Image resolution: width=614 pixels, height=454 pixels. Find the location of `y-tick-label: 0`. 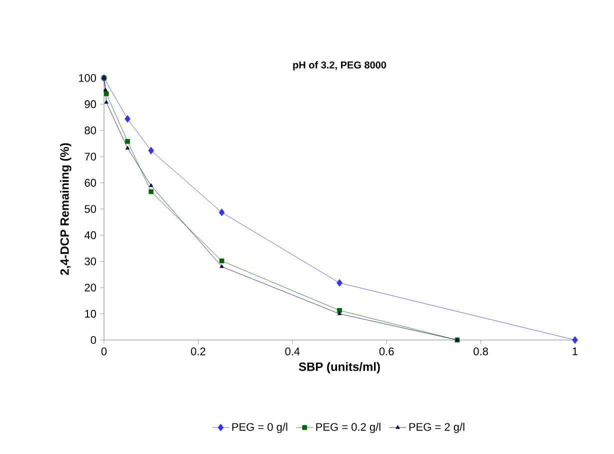

y-tick-label: 0 is located at coordinates (93, 340).